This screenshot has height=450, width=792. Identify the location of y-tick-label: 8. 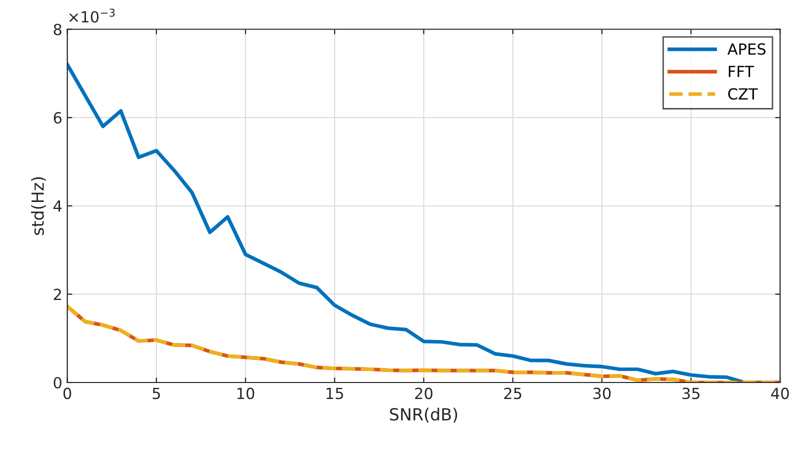
(58, 30).